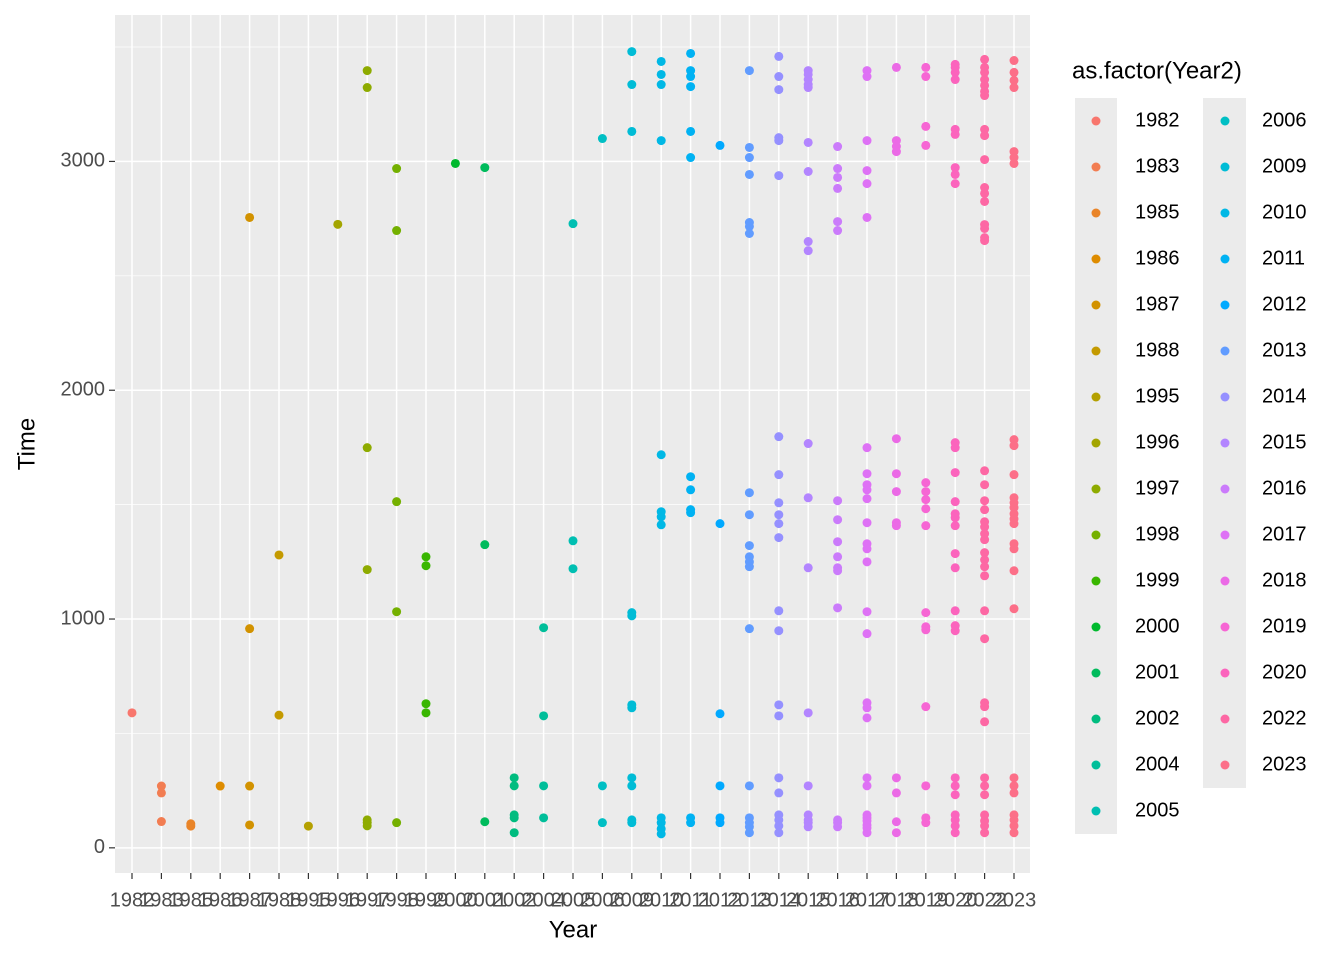 Image resolution: width=1344 pixels, height=960 pixels. What do you see at coordinates (573, 929) in the screenshot?
I see `x-axis-title: Year` at bounding box center [573, 929].